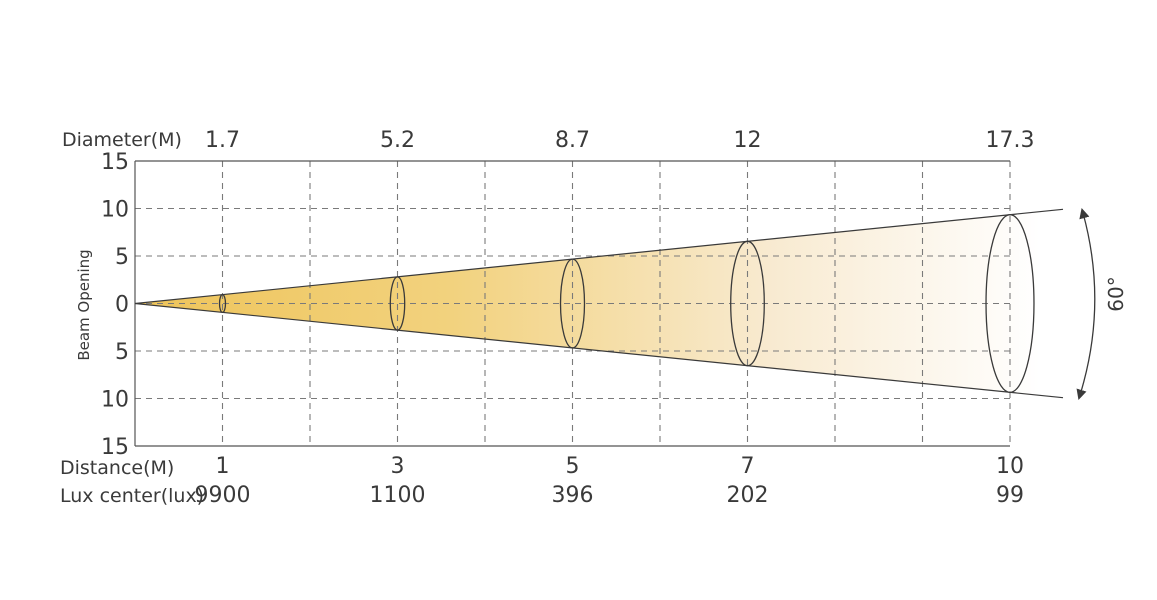 Image resolution: width=1157 pixels, height=600 pixels. I want to click on distance-row-label: Distance(M), so click(117, 468).